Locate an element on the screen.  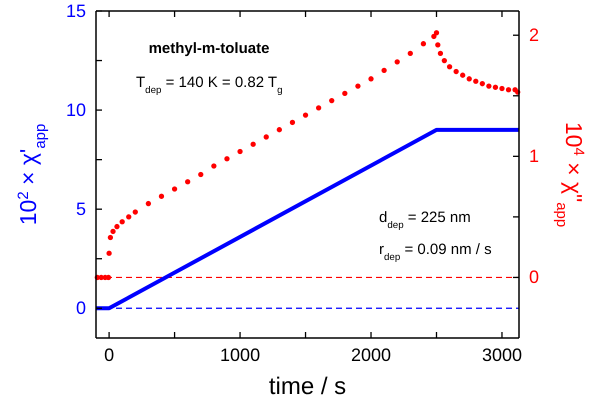
y2-tick-label: 0 is located at coordinates (534, 277).